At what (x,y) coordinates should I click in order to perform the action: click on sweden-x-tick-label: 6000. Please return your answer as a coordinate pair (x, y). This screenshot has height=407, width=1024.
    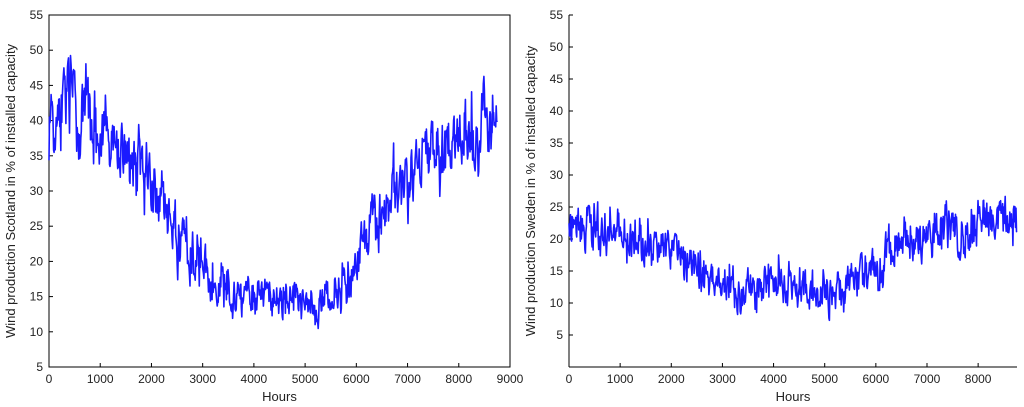
    Looking at the image, I should click on (875, 379).